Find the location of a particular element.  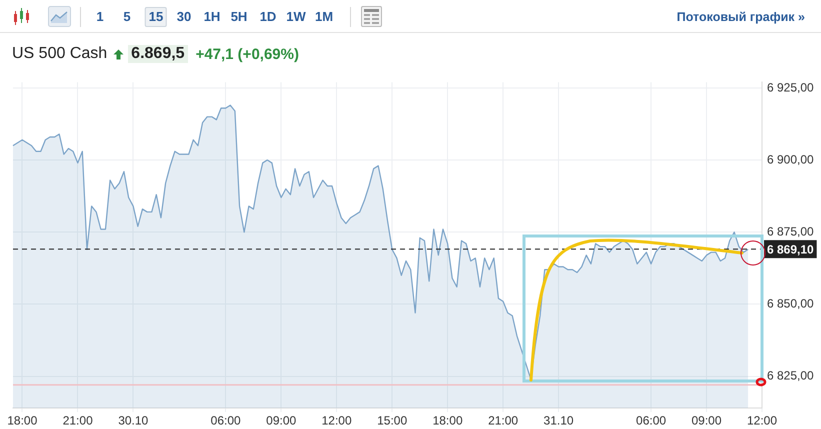

y-tick-label: 6 925,00 is located at coordinates (790, 87).